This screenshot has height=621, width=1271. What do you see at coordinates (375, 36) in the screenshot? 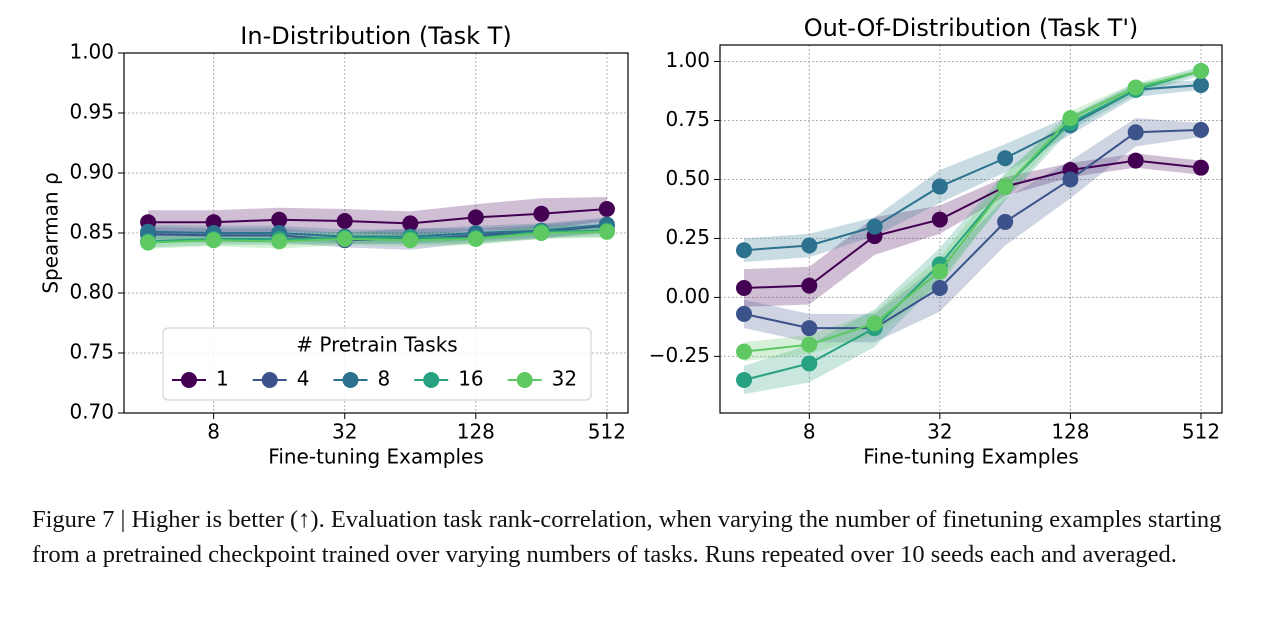
I see `chart-title: In-Distribution (Task T)` at bounding box center [375, 36].